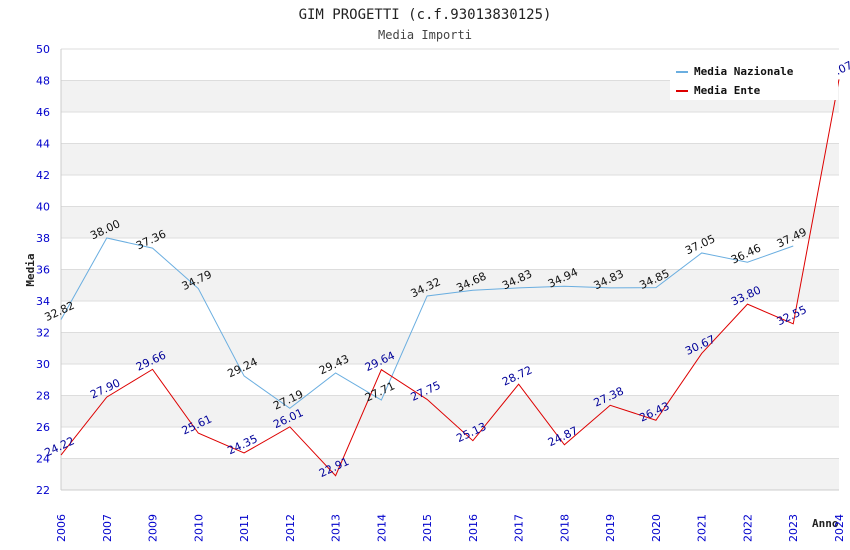 The image size is (850, 550). I want to click on y-axis-label: Media, so click(30, 269).